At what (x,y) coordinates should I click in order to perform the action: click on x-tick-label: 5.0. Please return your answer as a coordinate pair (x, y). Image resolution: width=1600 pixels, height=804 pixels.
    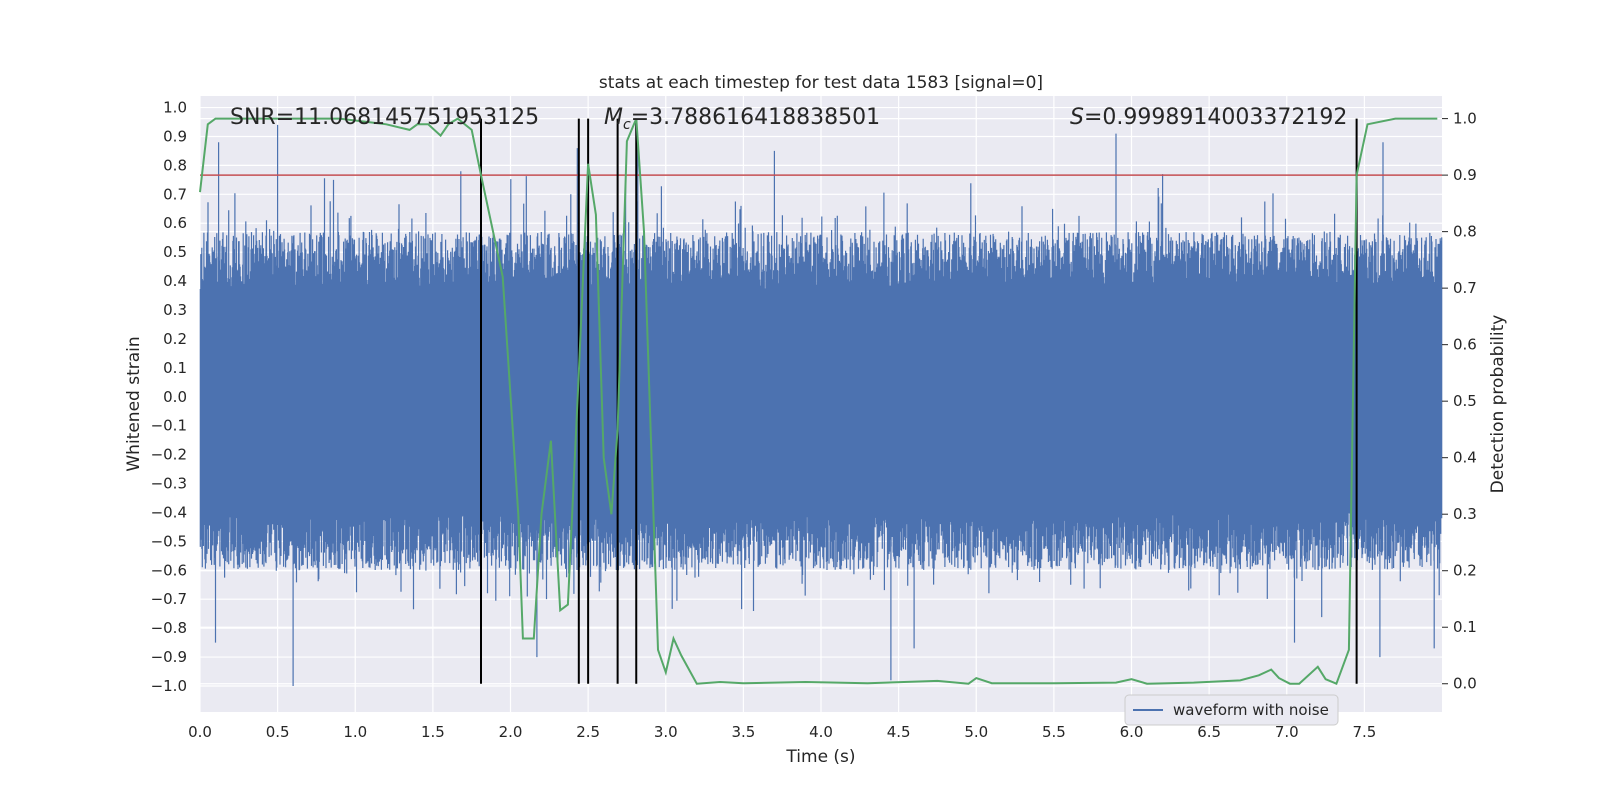
    Looking at the image, I should click on (976, 732).